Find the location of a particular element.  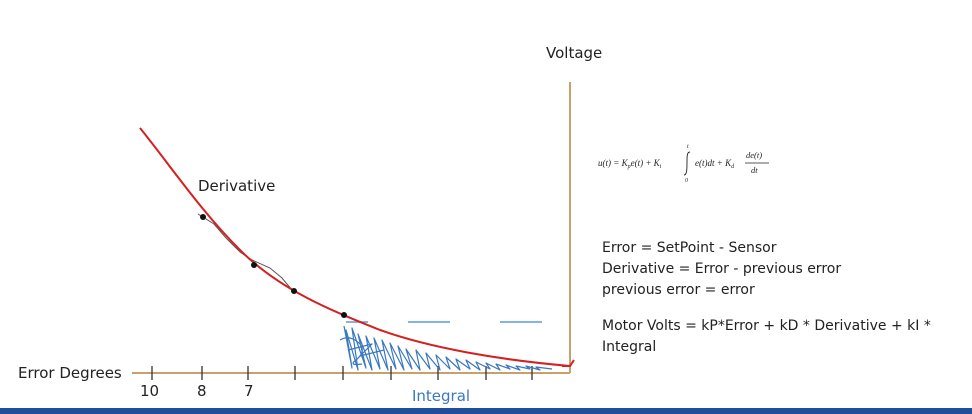

formula-i-sub: i is located at coordinates (661, 167).